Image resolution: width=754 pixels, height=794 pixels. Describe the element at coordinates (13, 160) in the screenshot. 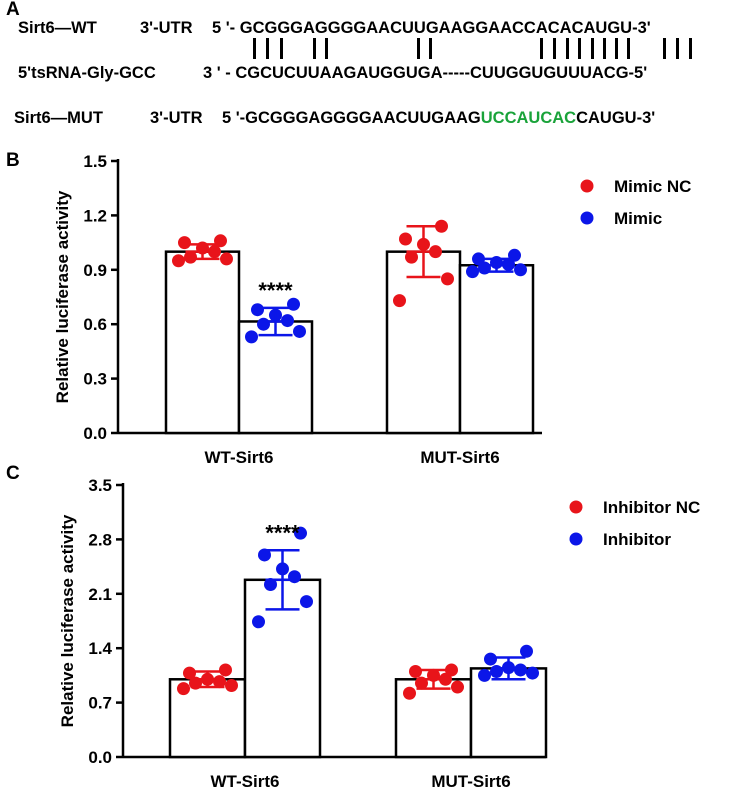

I see `panel-b-label: B` at that location.